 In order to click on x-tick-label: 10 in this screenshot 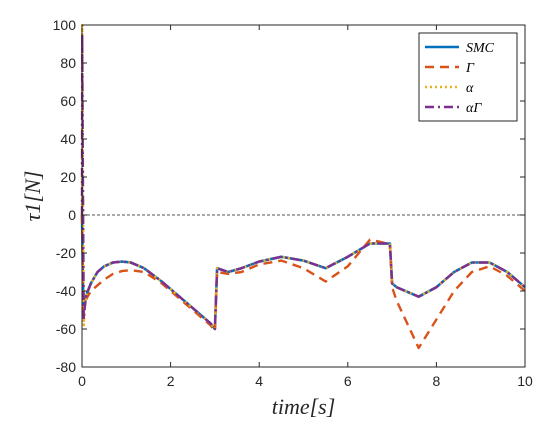, I will do `click(525, 381)`.